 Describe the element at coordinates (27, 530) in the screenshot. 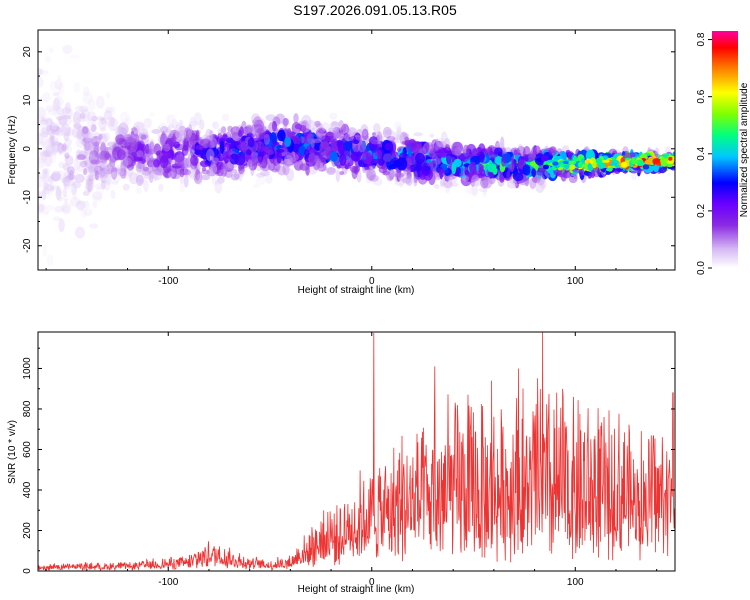

I see `y-tick-label: 200` at that location.